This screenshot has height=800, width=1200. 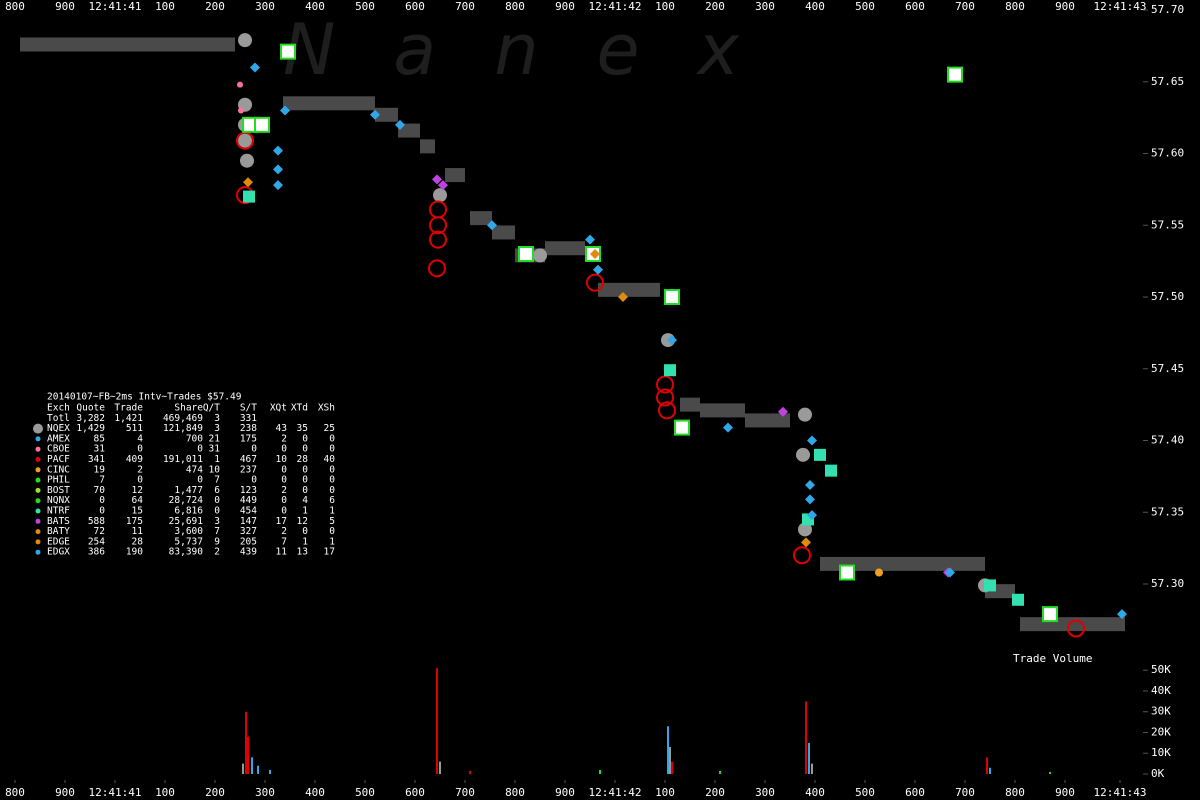 I want to click on stats-cell: 25, so click(x=329, y=428).